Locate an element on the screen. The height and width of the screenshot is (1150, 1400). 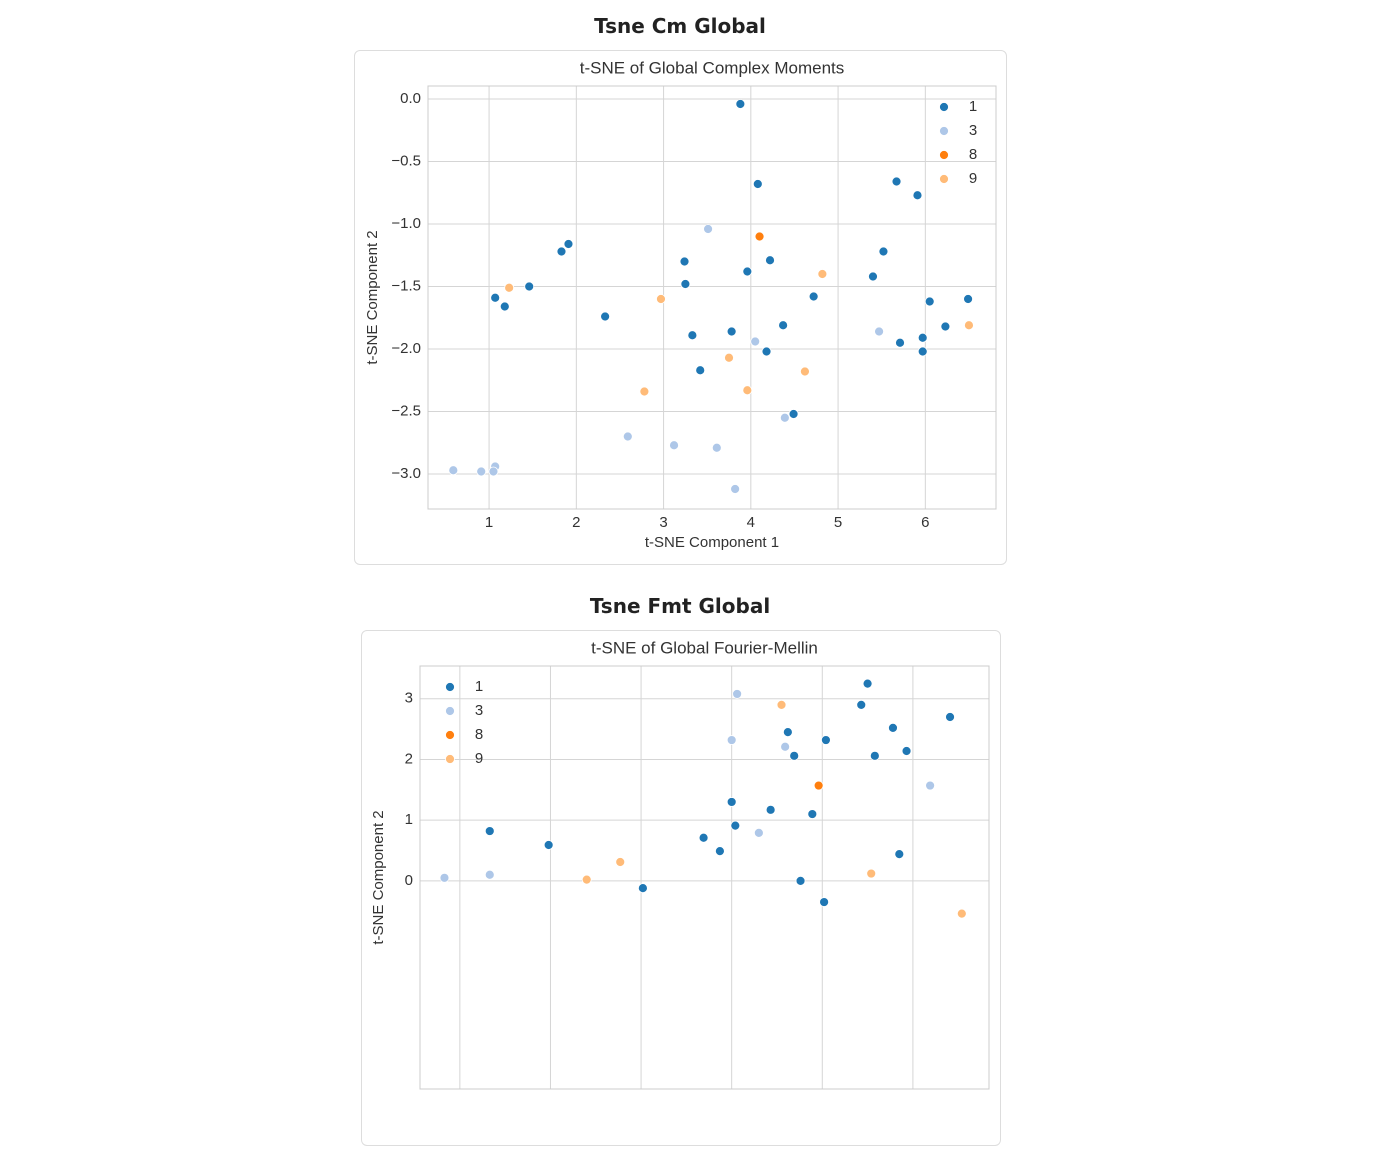
x-tick-label: 5 is located at coordinates (838, 522).